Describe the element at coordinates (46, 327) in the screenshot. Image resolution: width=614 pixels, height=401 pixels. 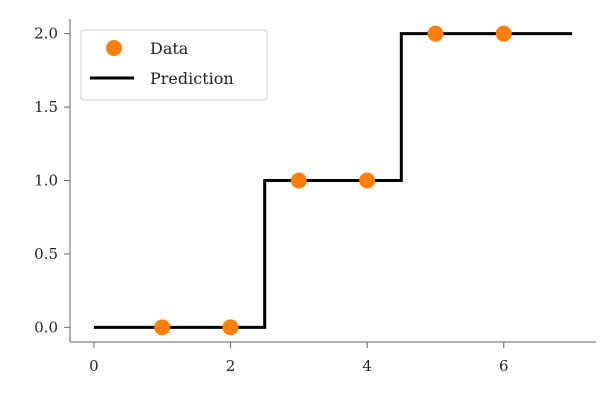
I see `y-tick-label: 0.0` at that location.